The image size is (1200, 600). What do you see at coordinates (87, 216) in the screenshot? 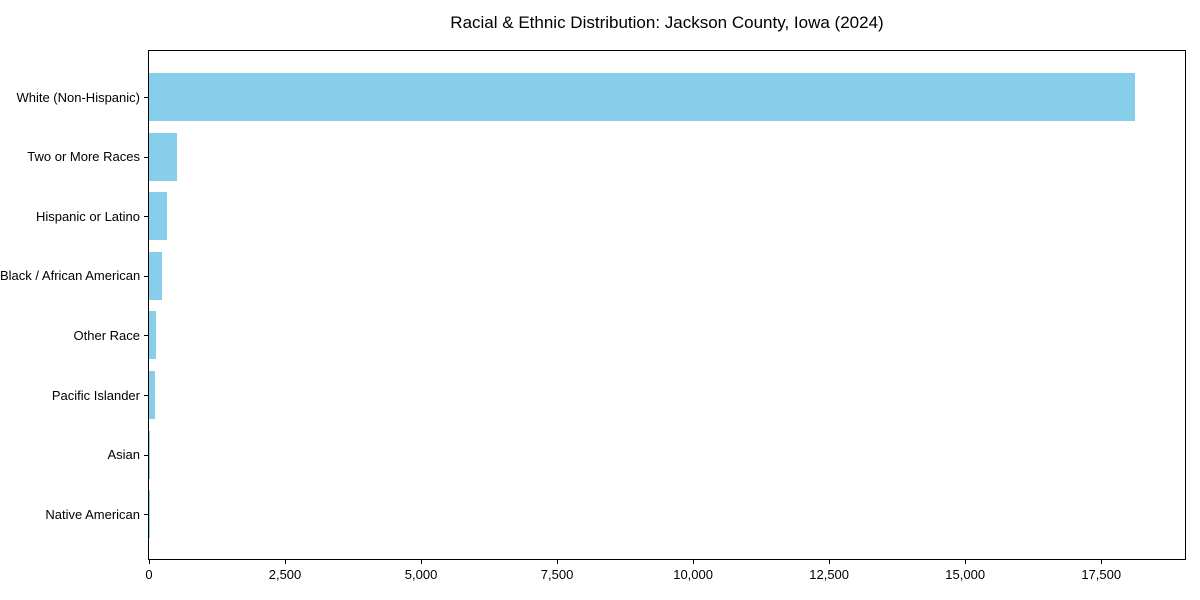
I see `y-tick-label: Hispanic or Latino` at bounding box center [87, 216].